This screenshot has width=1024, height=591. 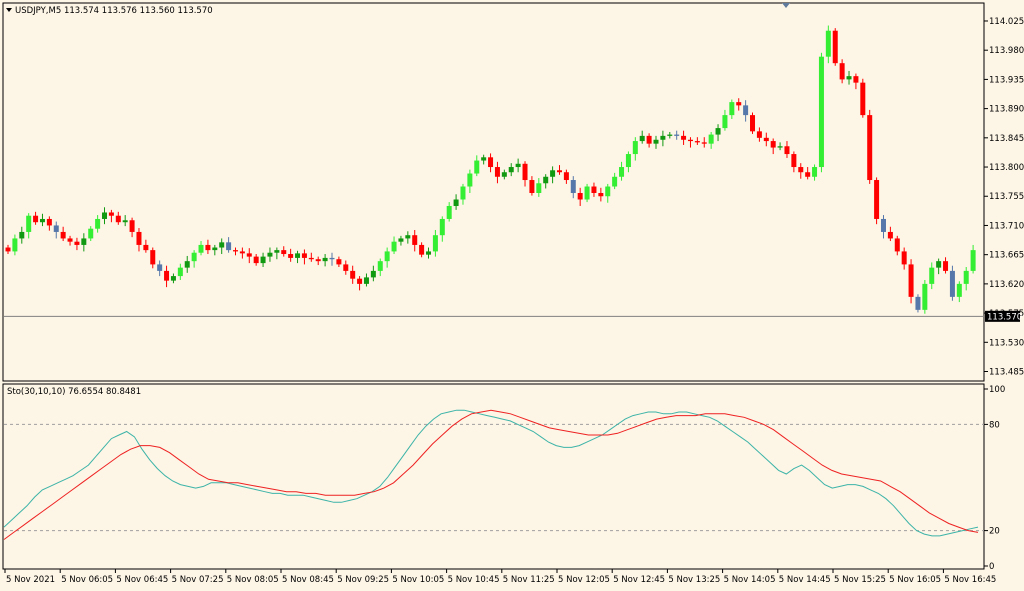 I want to click on time-label: 5 Nov 15:25, so click(x=860, y=580).